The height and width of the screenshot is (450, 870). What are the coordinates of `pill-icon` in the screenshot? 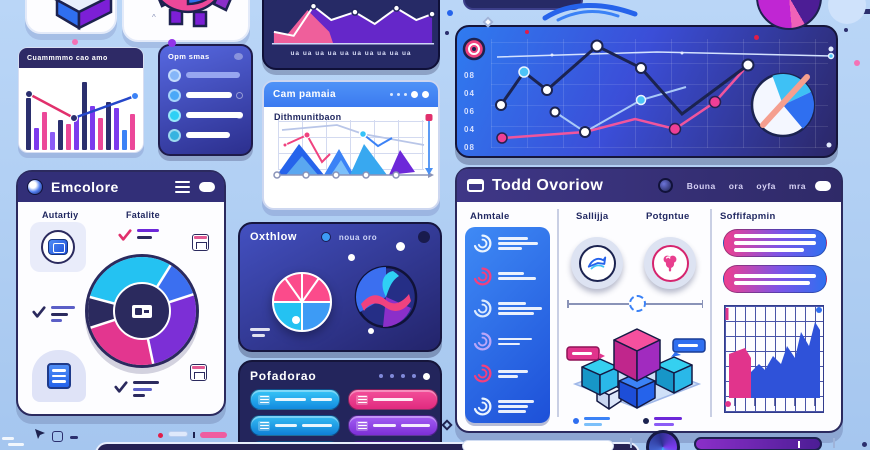 It's located at (362, 425).